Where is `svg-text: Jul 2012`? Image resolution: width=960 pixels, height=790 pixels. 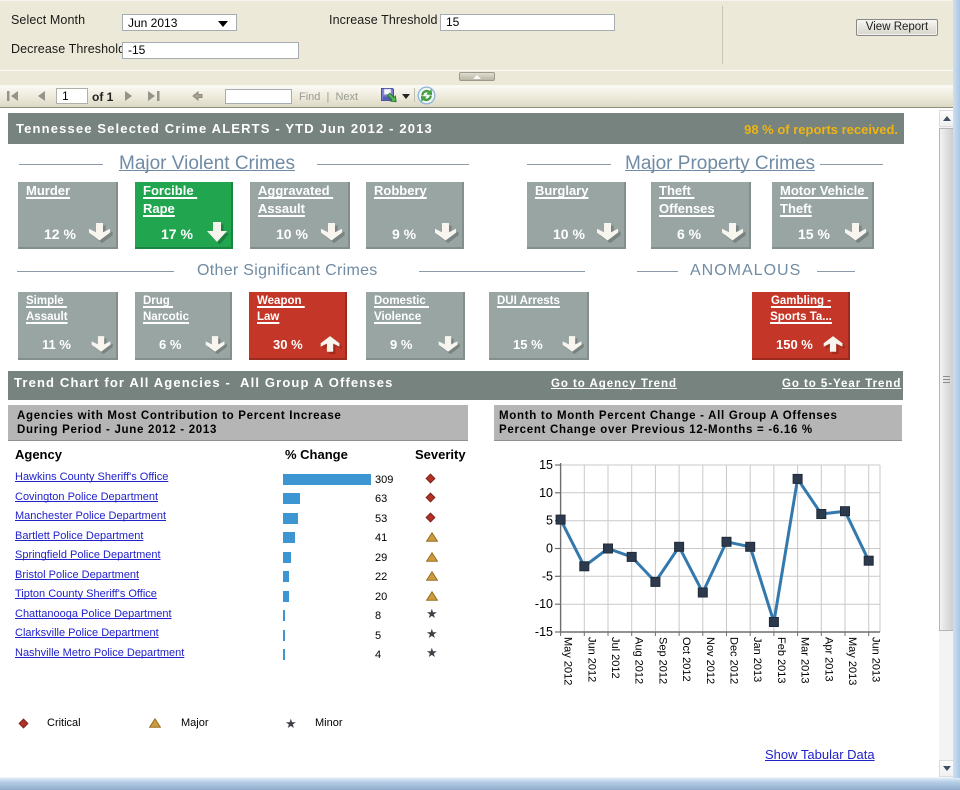 svg-text: Jul 2012 is located at coordinates (615, 658).